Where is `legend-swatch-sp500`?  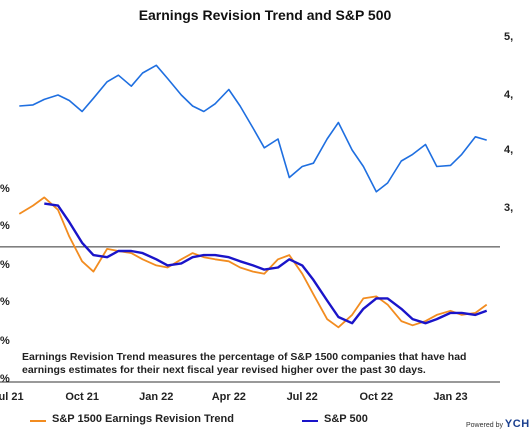 legend-swatch-sp500 is located at coordinates (310, 421).